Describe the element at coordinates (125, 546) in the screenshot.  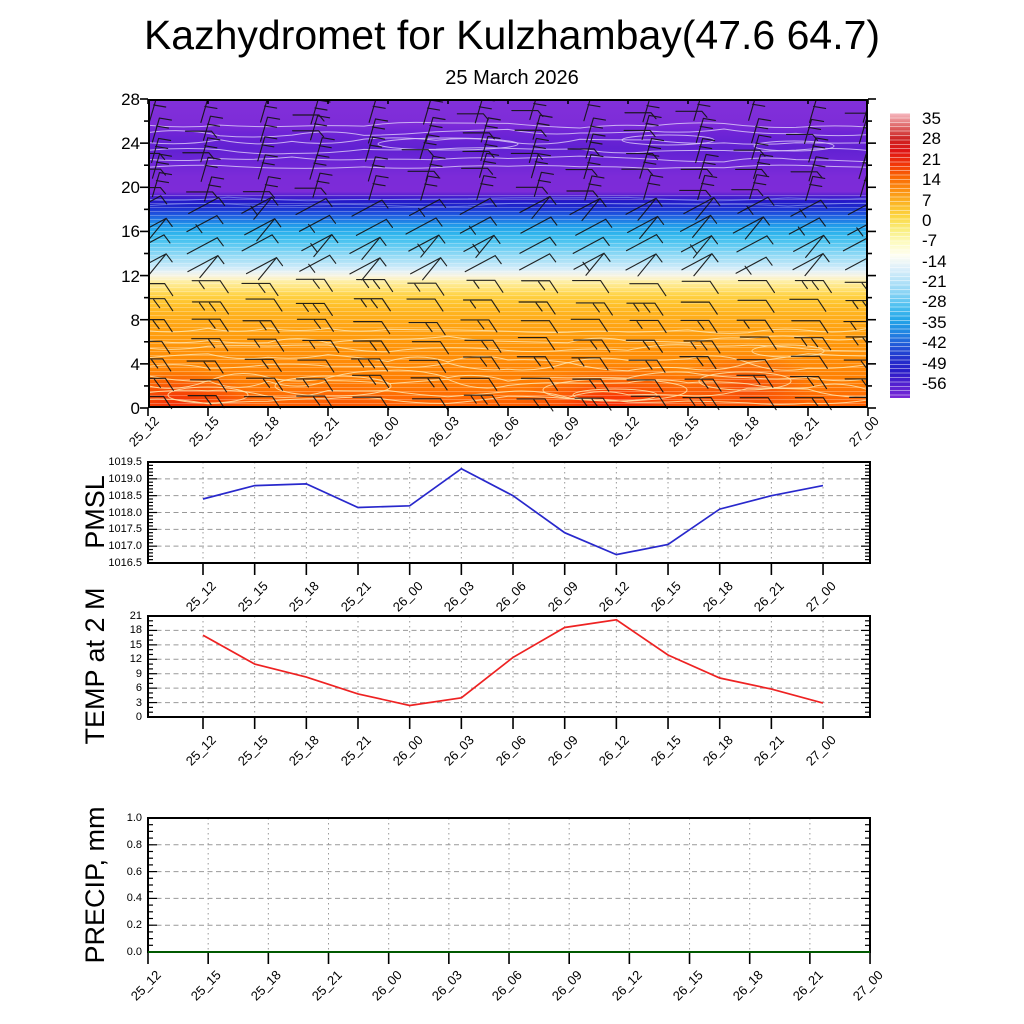
I see `y-tick-label: 1017.0` at that location.